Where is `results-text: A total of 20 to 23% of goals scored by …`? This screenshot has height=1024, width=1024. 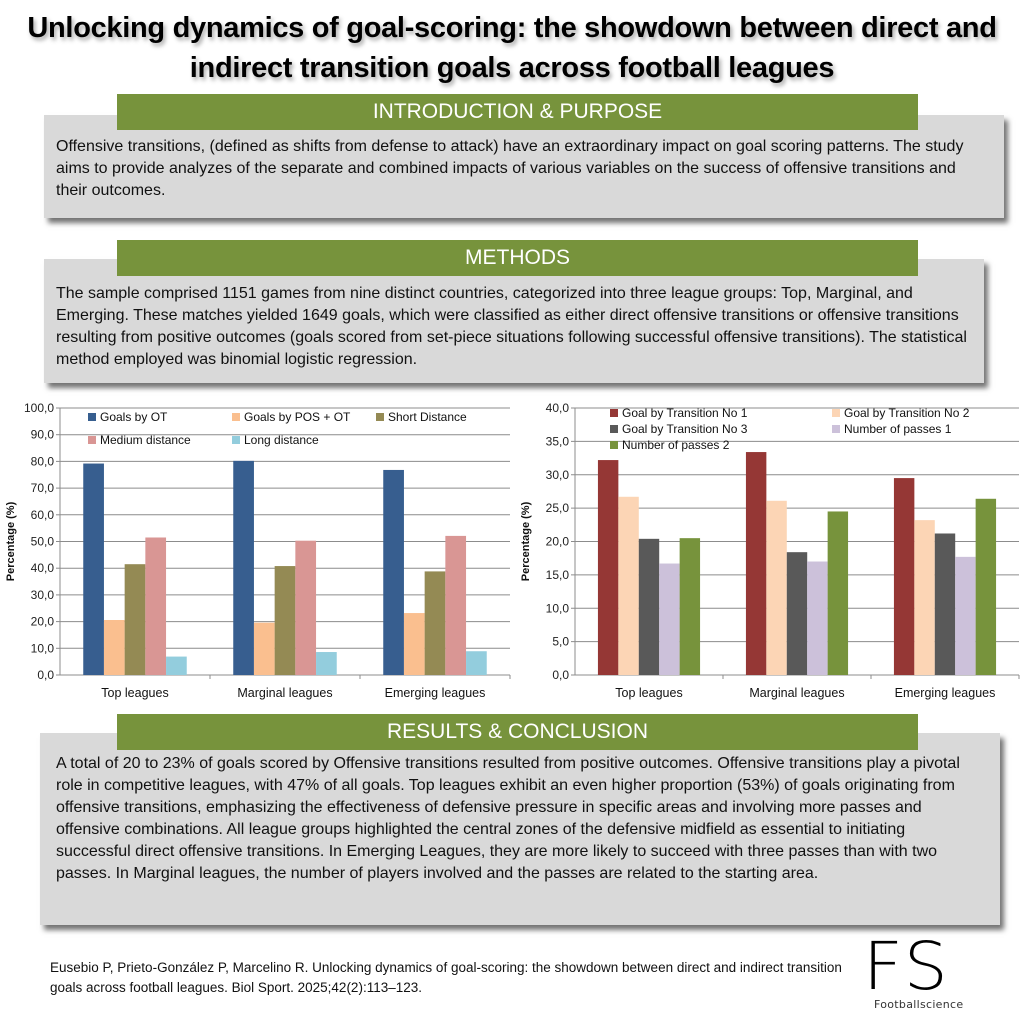
results-text: A total of 20 to 23% of goals scored by … is located at coordinates (508, 818).